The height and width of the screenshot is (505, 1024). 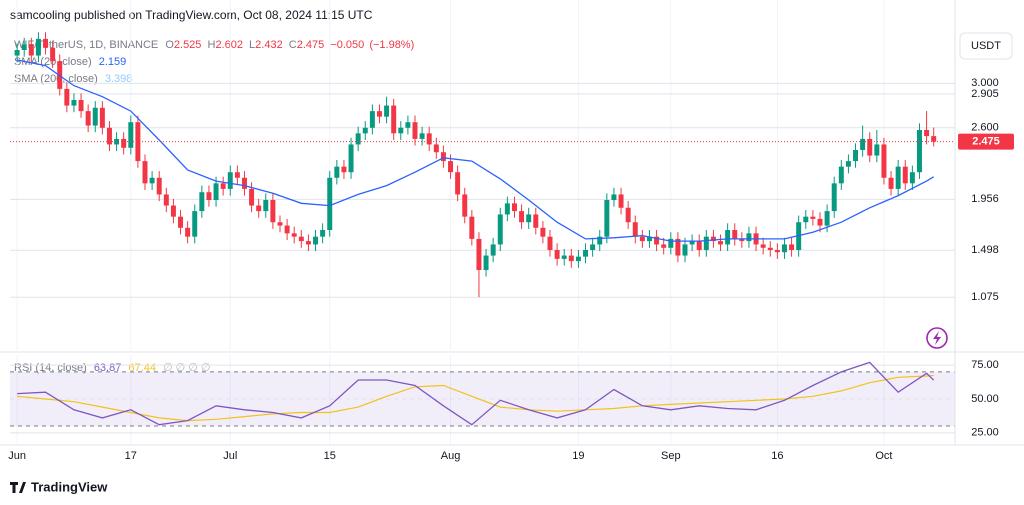 What do you see at coordinates (986, 142) in the screenshot?
I see `last-price-label: 2.475` at bounding box center [986, 142].